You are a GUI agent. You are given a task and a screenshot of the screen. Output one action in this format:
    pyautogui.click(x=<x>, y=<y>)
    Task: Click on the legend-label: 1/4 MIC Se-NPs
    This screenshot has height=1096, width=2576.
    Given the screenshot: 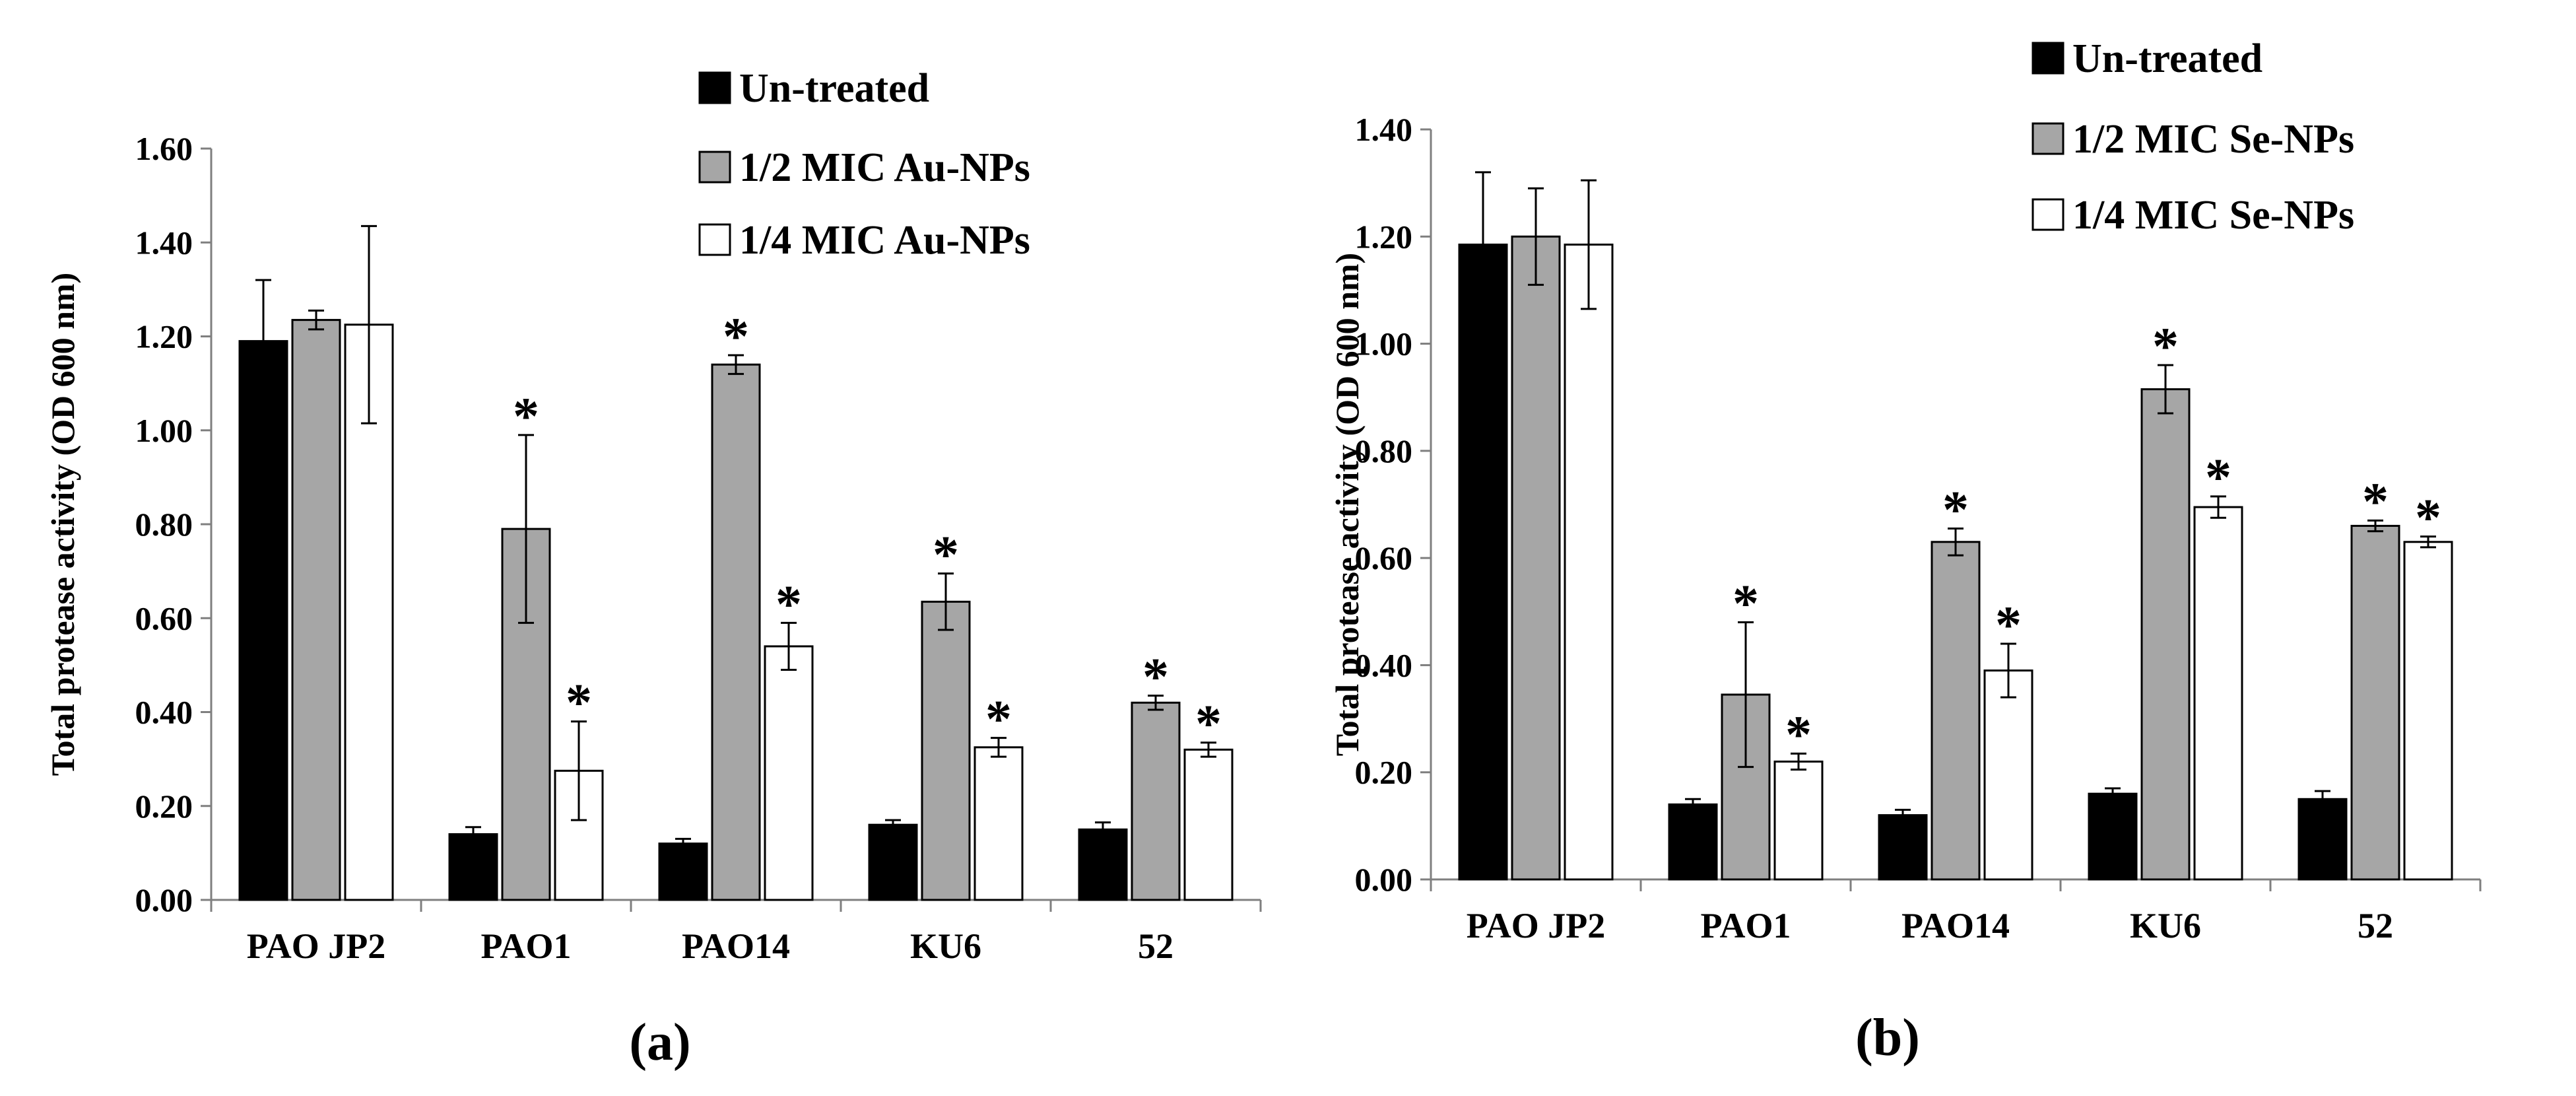 What is the action you would take?
    pyautogui.click(x=2213, y=215)
    